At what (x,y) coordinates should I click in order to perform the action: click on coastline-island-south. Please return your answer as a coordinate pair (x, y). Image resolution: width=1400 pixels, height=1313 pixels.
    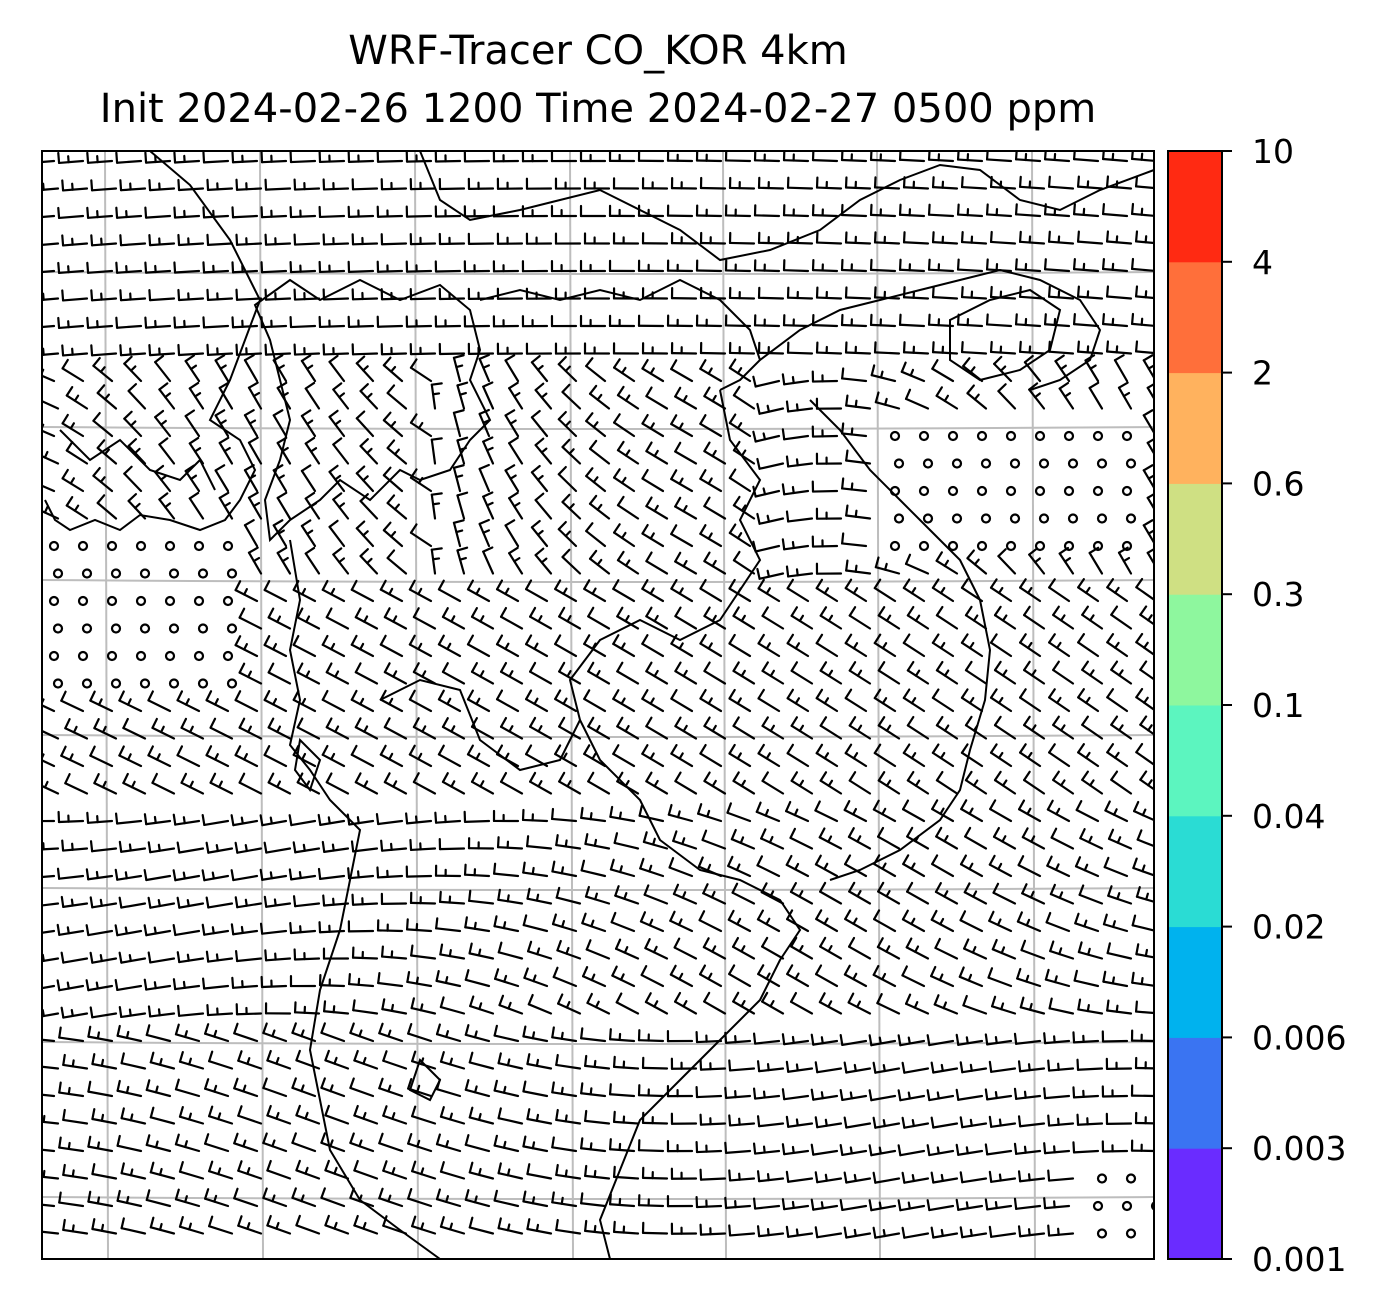
    Looking at the image, I should click on (425, 1080).